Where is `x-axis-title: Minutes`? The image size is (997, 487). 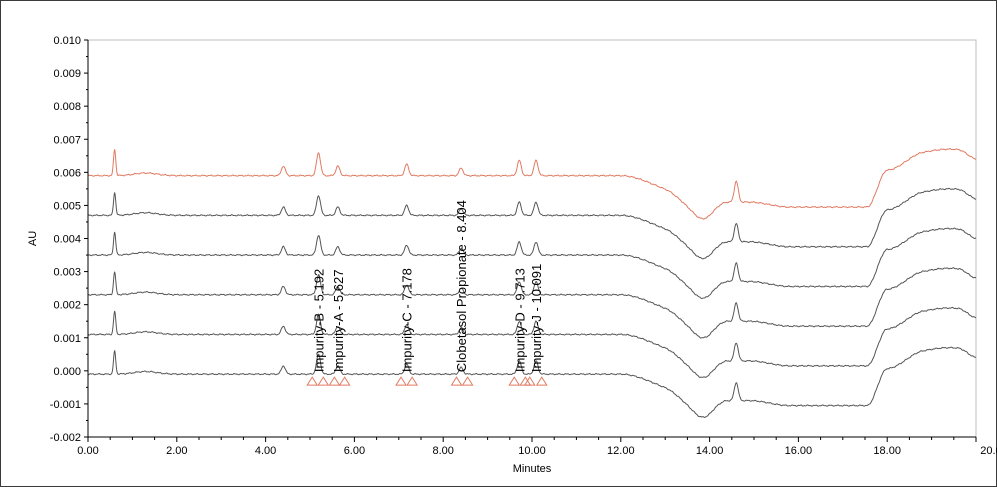 x-axis-title: Minutes is located at coordinates (532, 469).